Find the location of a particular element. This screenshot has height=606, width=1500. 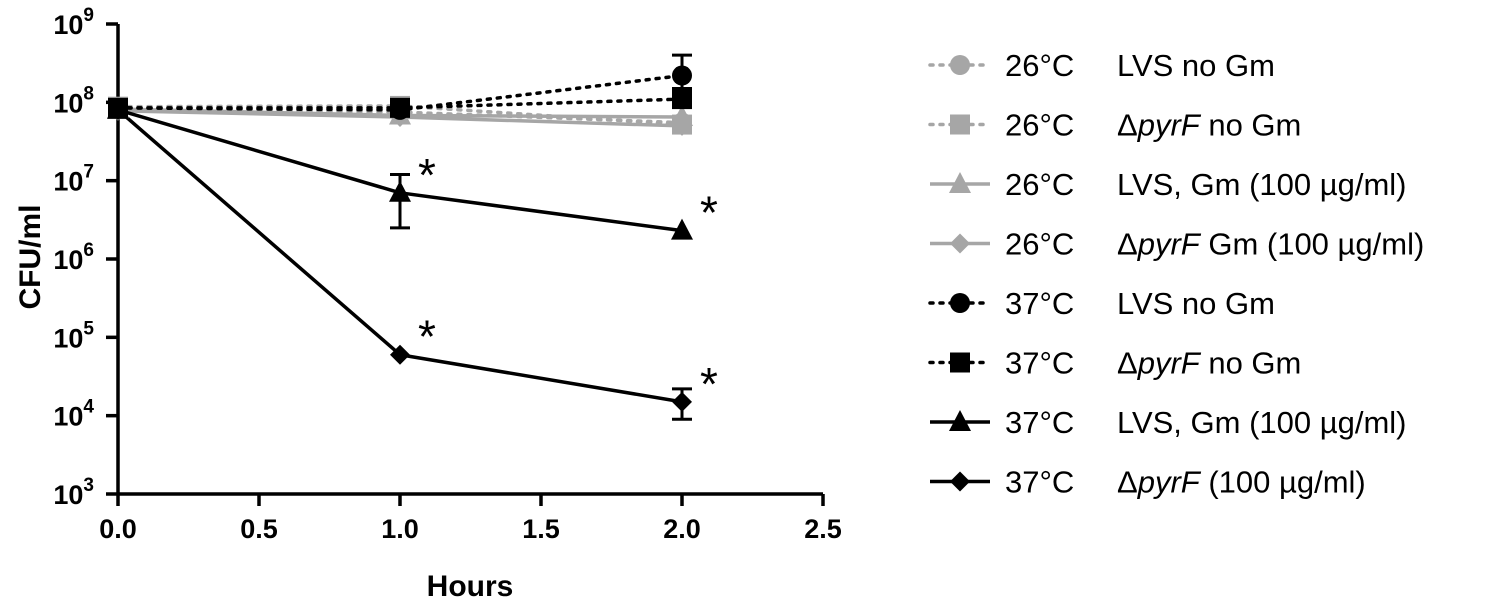

y-tick-label: 10⁵ is located at coordinates (73, 335).